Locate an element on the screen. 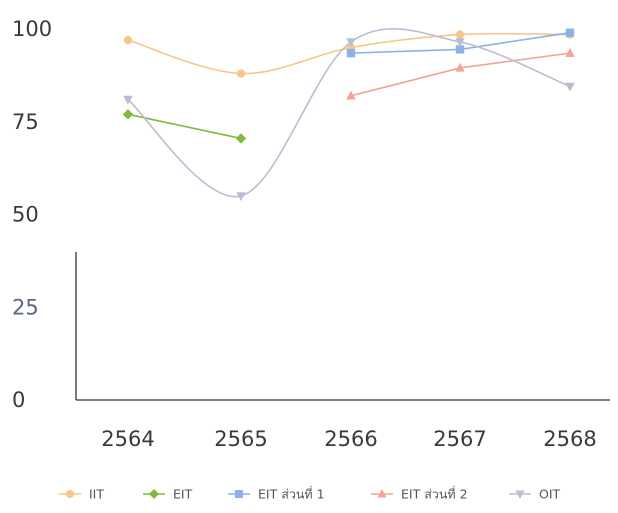  y-axis: 0 25 50 75 100 is located at coordinates (44, 214).